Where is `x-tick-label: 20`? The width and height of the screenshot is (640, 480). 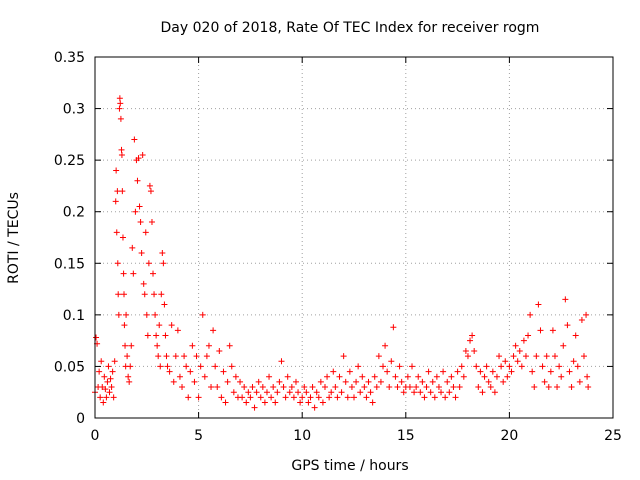
x-tick-label: 20 is located at coordinates (509, 436).